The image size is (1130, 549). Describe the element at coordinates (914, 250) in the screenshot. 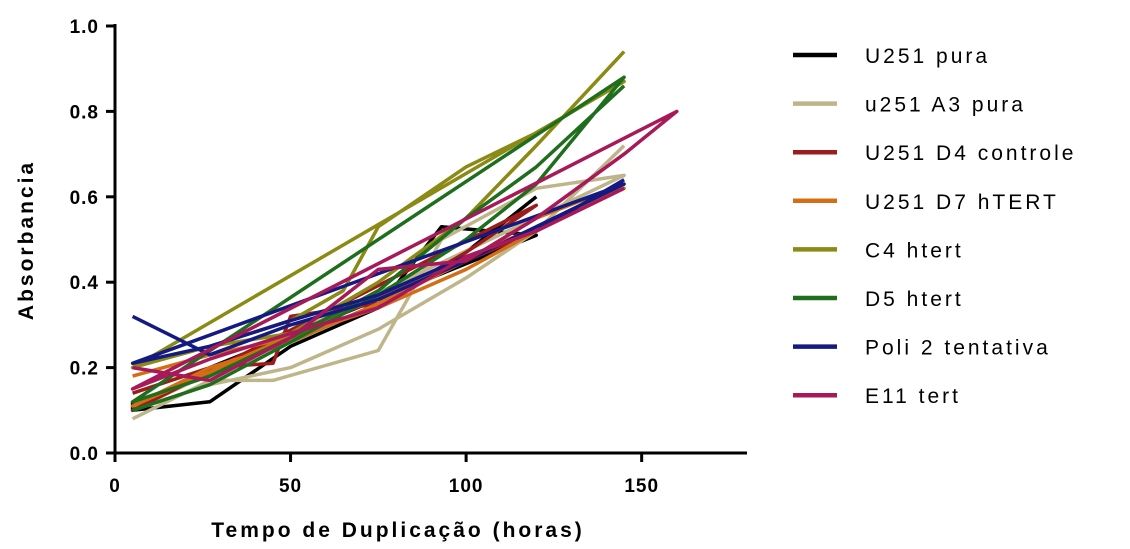

I see `legend-label-5: C4 htert` at that location.